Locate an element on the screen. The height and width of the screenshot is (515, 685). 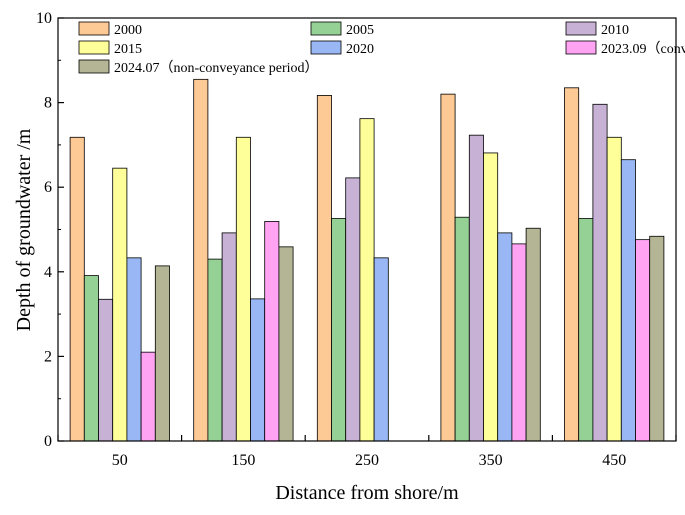
legend-swatch-2010 is located at coordinates (581, 28).